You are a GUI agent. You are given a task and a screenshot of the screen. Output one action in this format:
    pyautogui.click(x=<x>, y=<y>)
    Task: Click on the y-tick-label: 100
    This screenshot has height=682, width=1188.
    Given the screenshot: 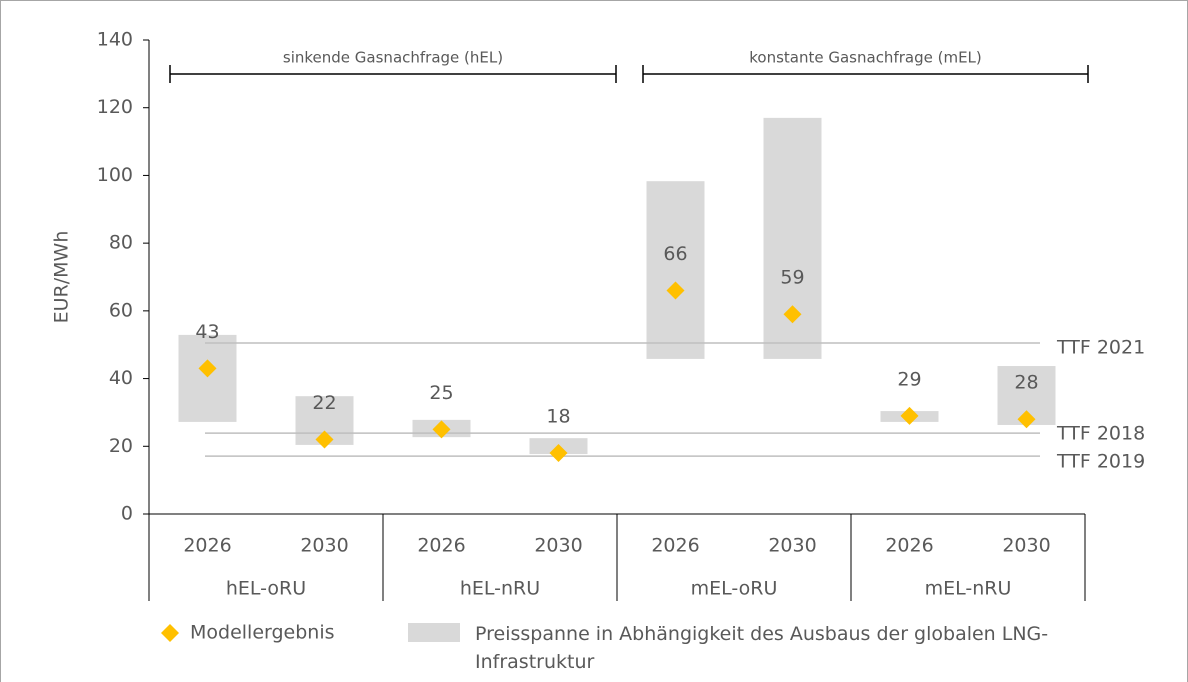 What is the action you would take?
    pyautogui.click(x=115, y=175)
    